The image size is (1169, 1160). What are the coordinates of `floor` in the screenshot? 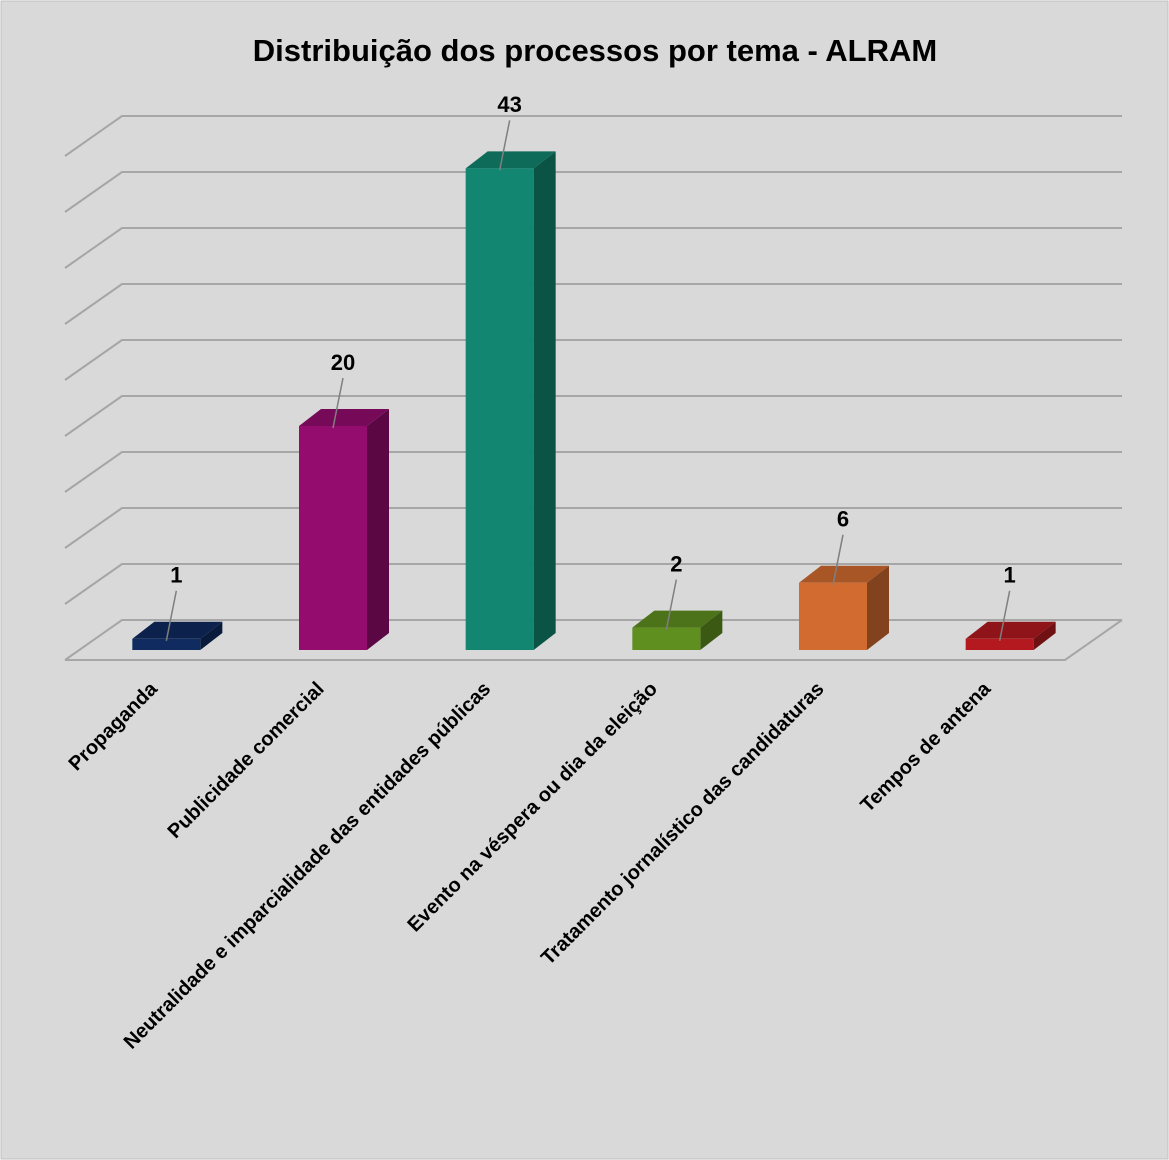 It's located at (594, 640).